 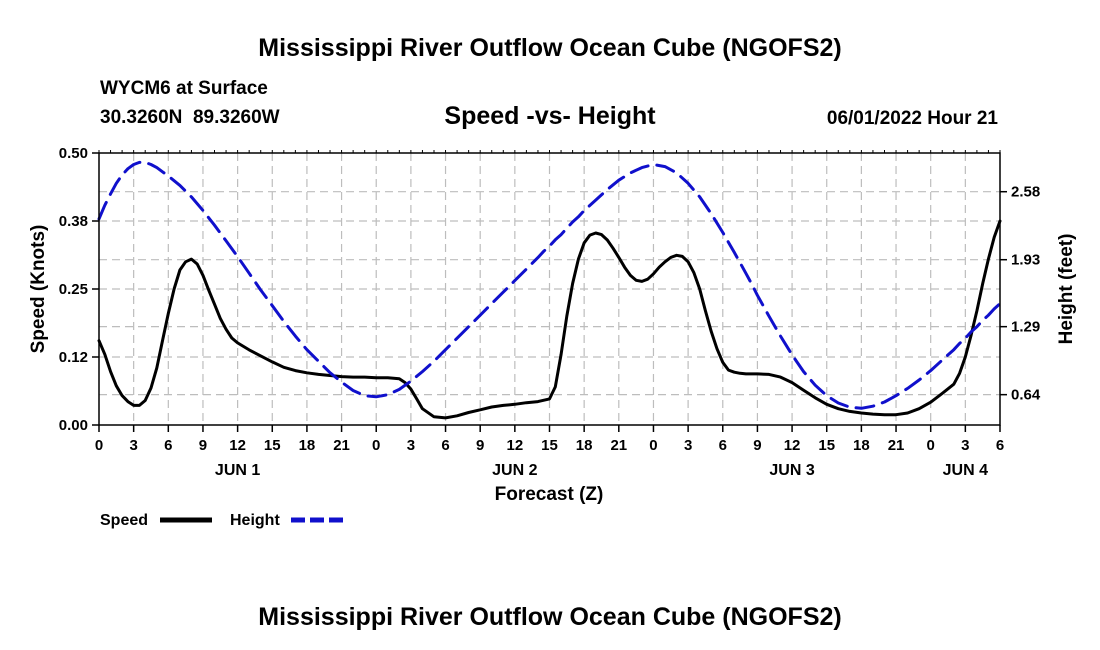 What do you see at coordinates (1025, 260) in the screenshot?
I see `y-right-tick-label: 1.93` at bounding box center [1025, 260].